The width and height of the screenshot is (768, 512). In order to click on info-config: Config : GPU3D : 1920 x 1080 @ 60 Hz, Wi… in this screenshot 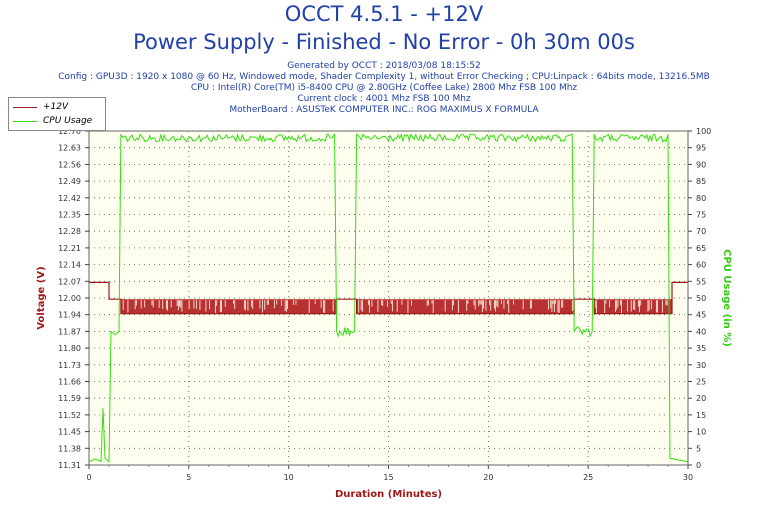, I will do `click(384, 77)`.